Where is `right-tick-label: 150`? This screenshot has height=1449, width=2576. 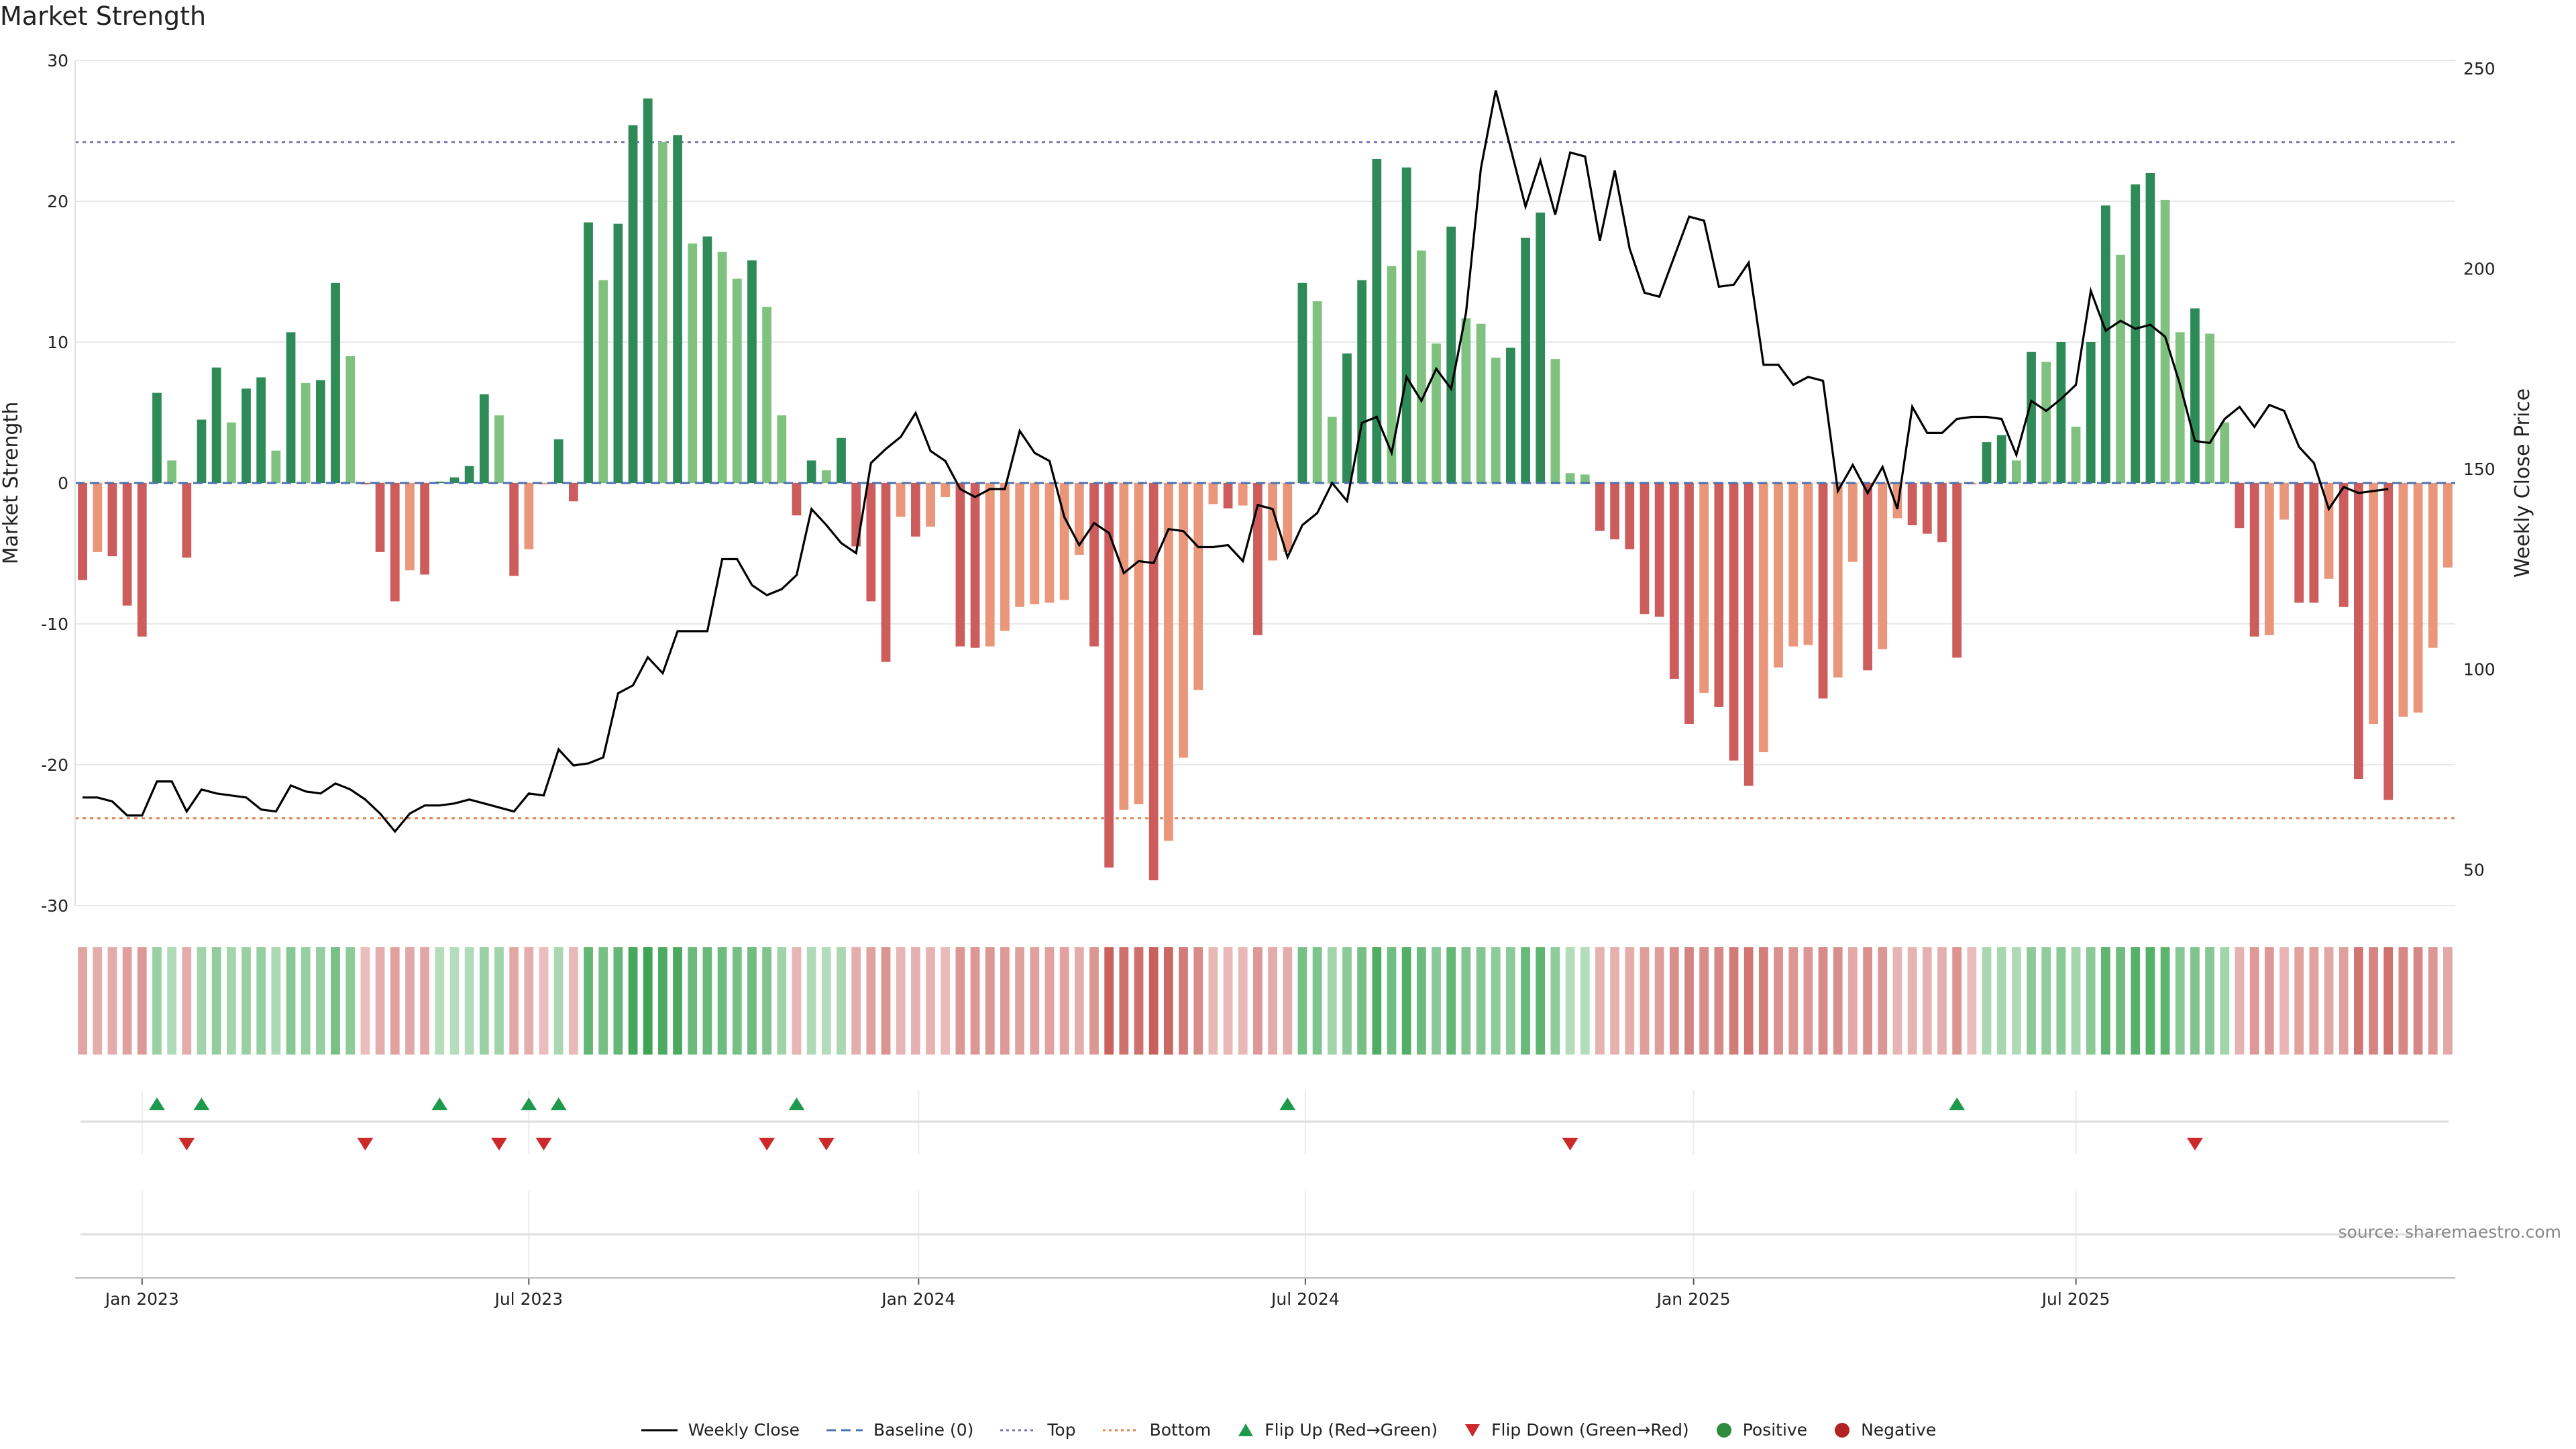 right-tick-label: 150 is located at coordinates (2479, 469).